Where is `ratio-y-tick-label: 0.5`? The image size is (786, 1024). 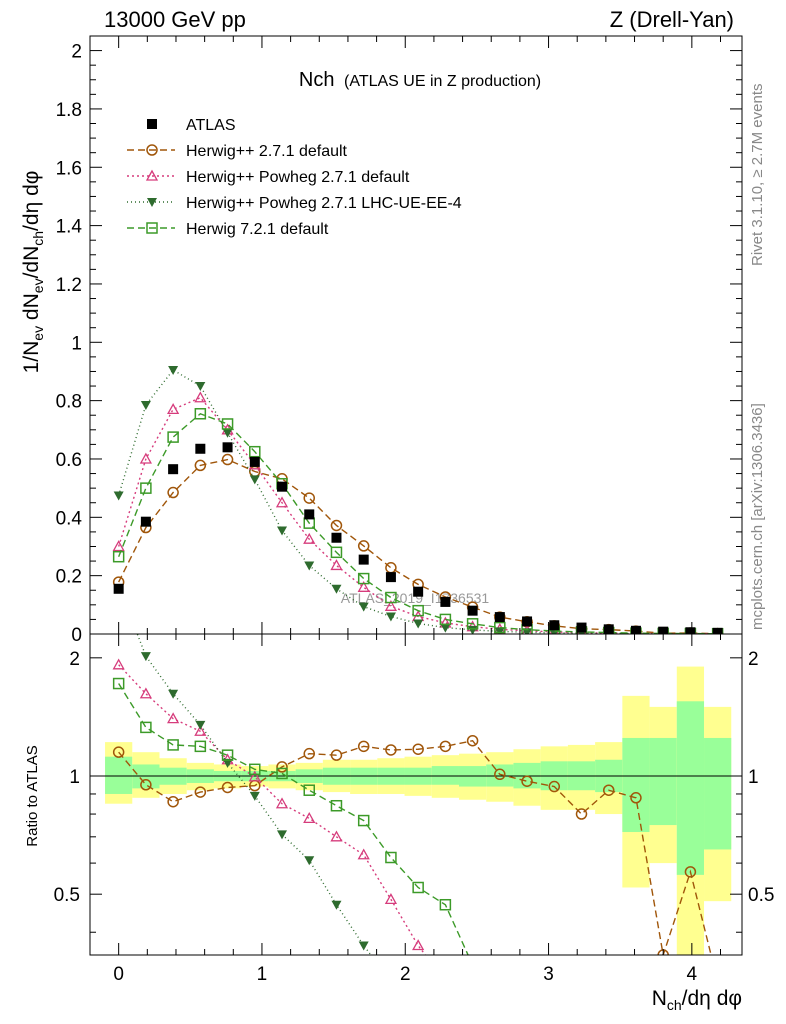
ratio-y-tick-label: 0.5 is located at coordinates (67, 895).